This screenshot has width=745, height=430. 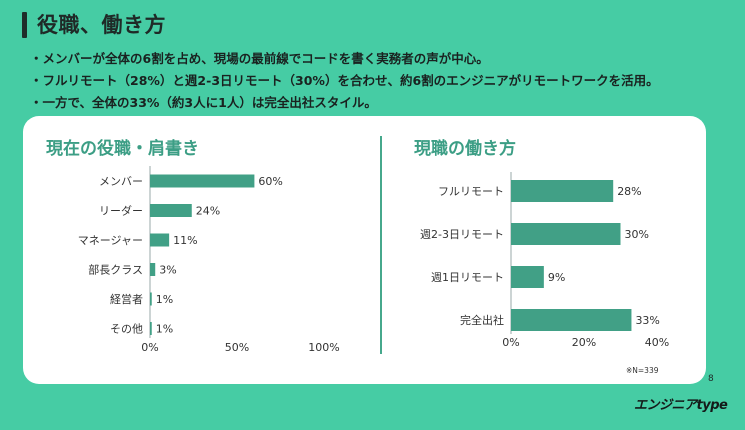 What do you see at coordinates (122, 149) in the screenshot?
I see `chart-title-role: 現在の役職・肩書き` at bounding box center [122, 149].